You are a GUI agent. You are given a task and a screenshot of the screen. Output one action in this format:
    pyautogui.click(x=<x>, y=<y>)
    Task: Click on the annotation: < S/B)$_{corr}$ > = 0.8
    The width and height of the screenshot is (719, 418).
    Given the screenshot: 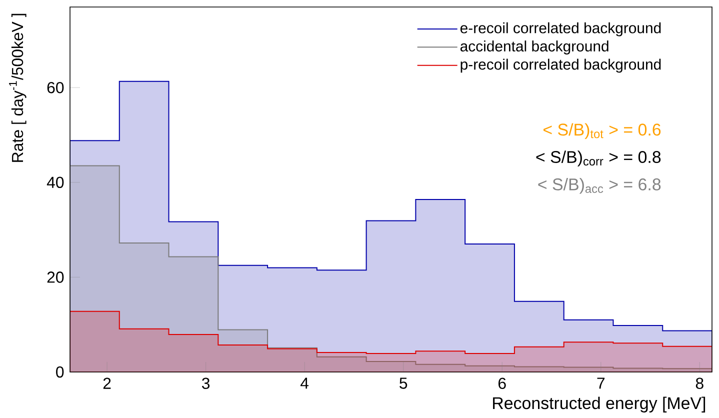 What is the action you would take?
    pyautogui.click(x=598, y=158)
    